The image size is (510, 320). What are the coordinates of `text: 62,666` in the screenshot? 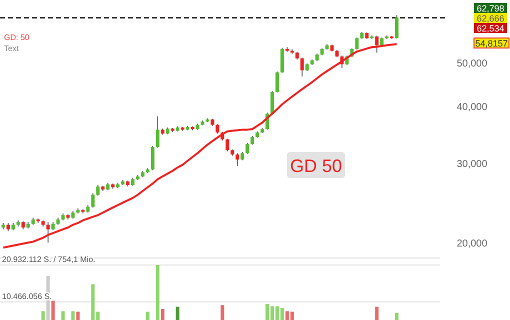 It's located at (490, 19).